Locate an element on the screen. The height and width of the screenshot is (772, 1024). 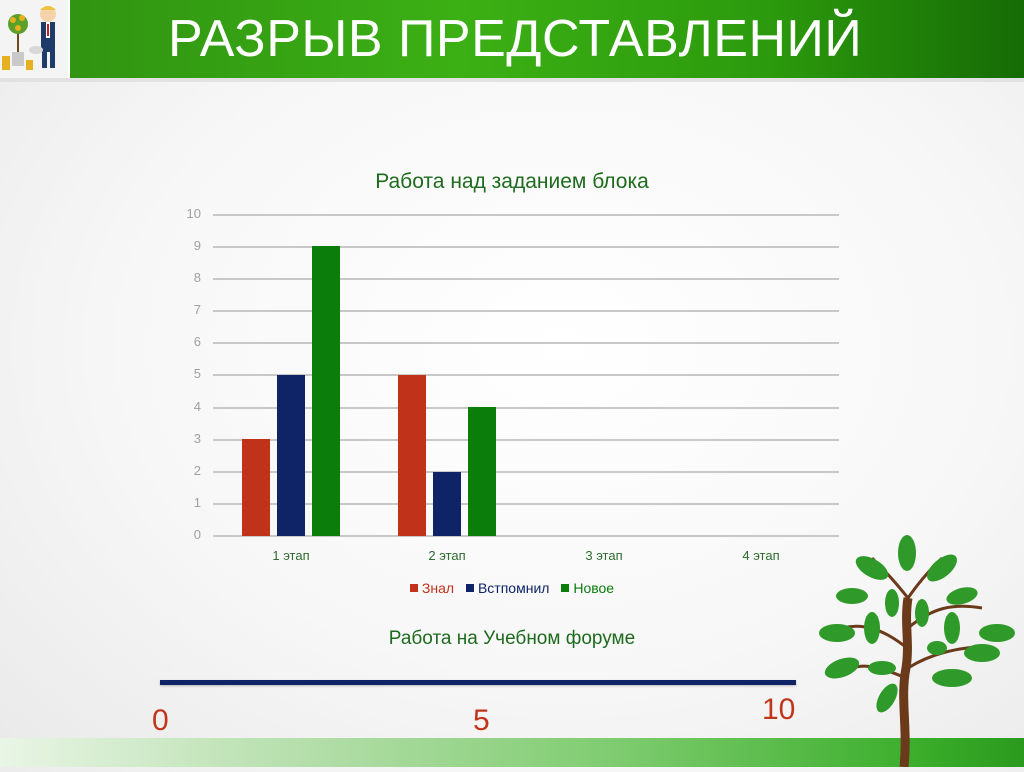
legend-swatch-red-icon is located at coordinates (413, 588).